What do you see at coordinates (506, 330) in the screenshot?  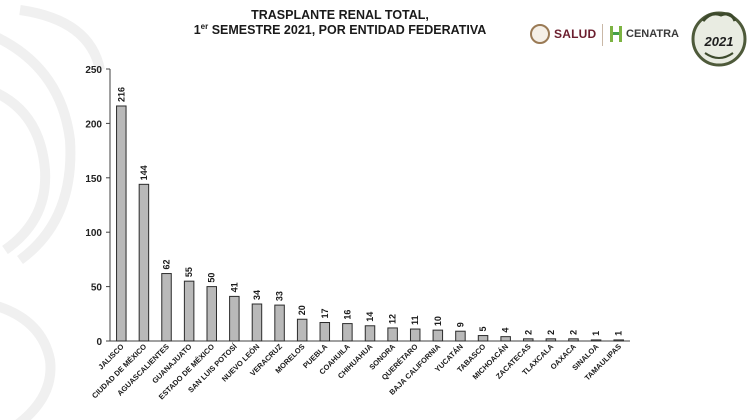 I see `bar-value-label: 4` at bounding box center [506, 330].